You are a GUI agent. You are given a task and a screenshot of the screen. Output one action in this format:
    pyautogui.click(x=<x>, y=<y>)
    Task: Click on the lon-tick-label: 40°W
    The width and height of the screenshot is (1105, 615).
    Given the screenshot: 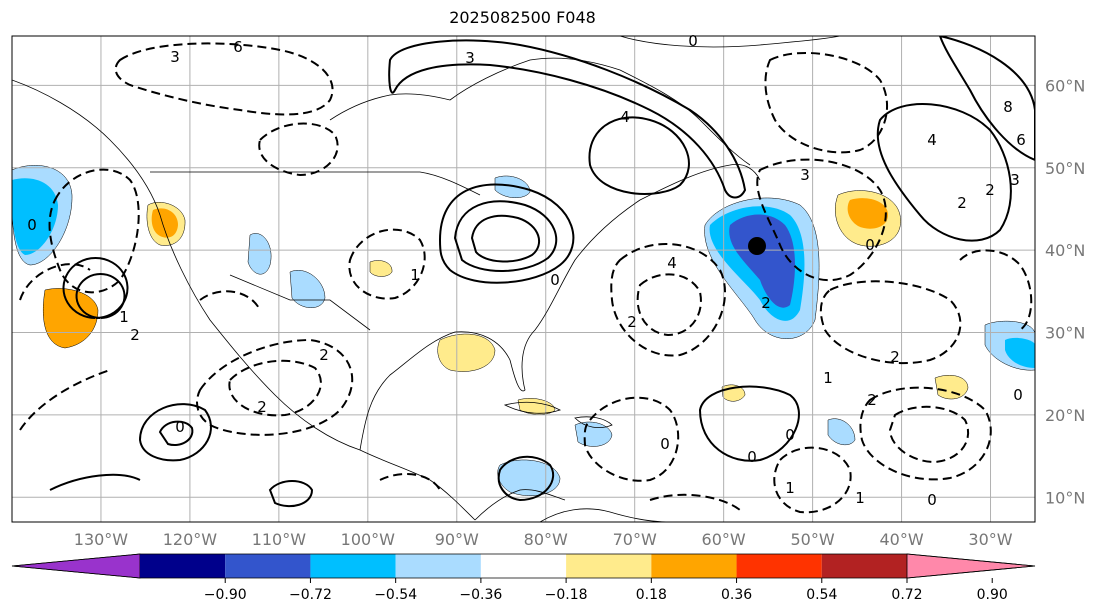 What is the action you would take?
    pyautogui.click(x=901, y=539)
    